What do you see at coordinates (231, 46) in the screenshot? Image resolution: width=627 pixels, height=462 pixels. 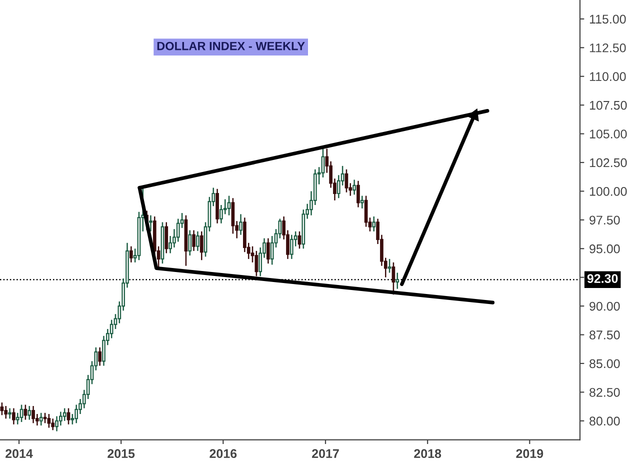 I see `text: DOLLAR INDEX - WEEKLY` at bounding box center [231, 46].